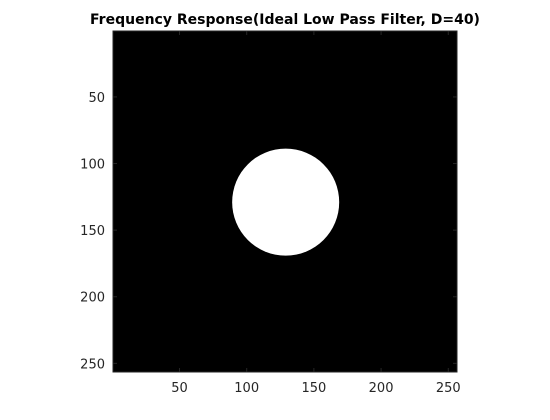  Describe the element at coordinates (92, 364) in the screenshot. I see `y-tick-label: 250` at that location.